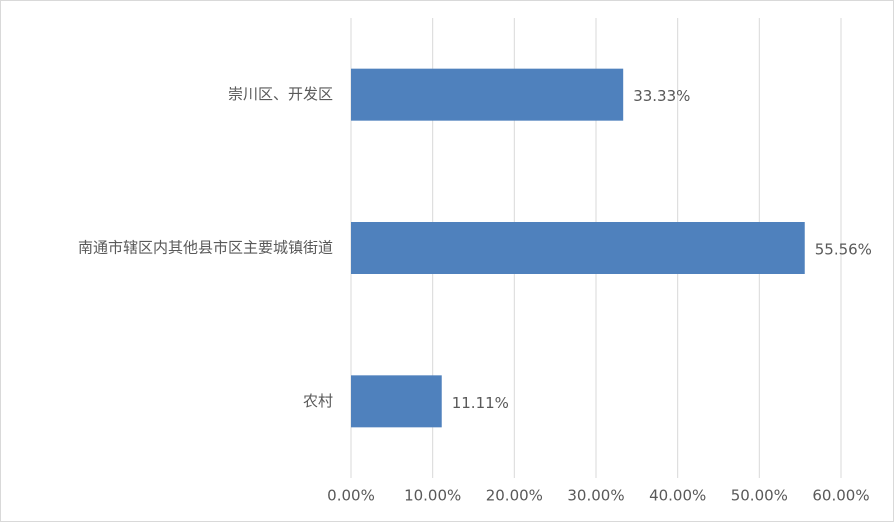 This screenshot has width=894, height=522. What do you see at coordinates (759, 496) in the screenshot?
I see `x-tick-label: 50.00%` at bounding box center [759, 496].